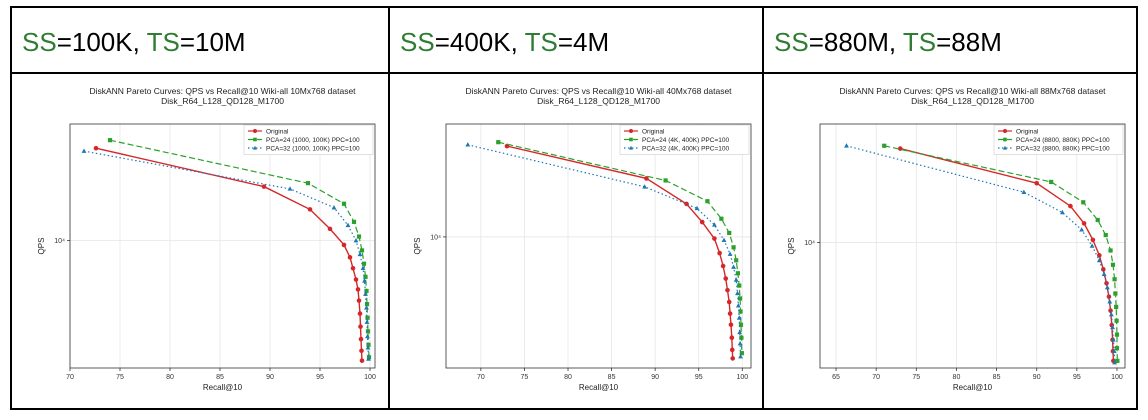  Describe the element at coordinates (972, 101) in the screenshot. I see `chart-subtitle: Disk_R64_L128_QD128_M1700` at that location.